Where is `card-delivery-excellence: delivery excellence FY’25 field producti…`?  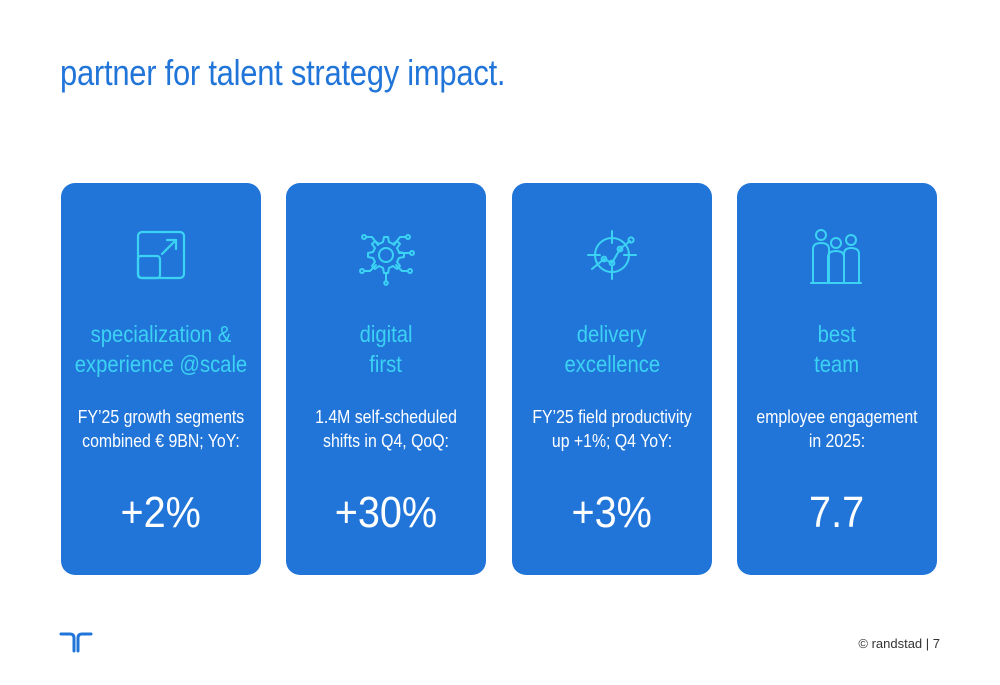 card-delivery-excellence: delivery excellence FY’25 field producti… is located at coordinates (612, 379).